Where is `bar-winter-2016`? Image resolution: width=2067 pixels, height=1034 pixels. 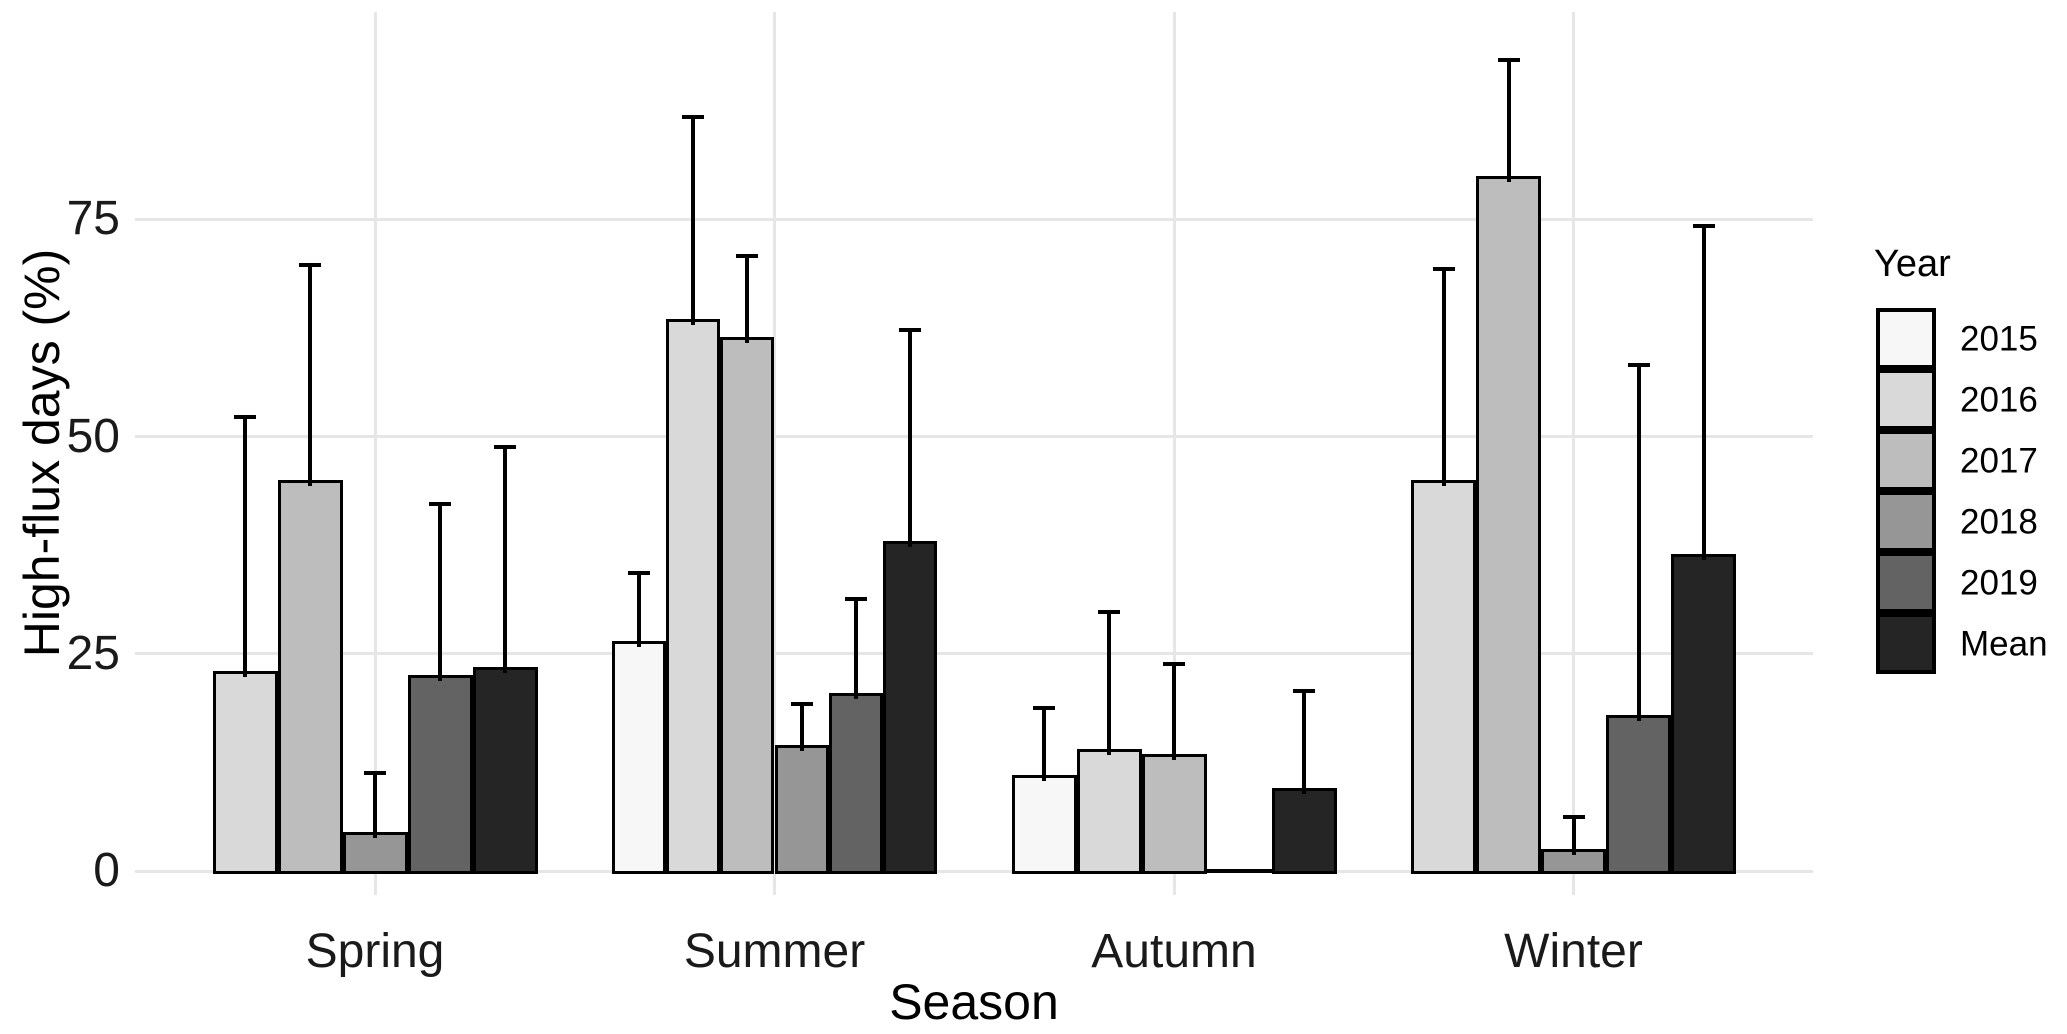 bar-winter-2016 is located at coordinates (1443, 676).